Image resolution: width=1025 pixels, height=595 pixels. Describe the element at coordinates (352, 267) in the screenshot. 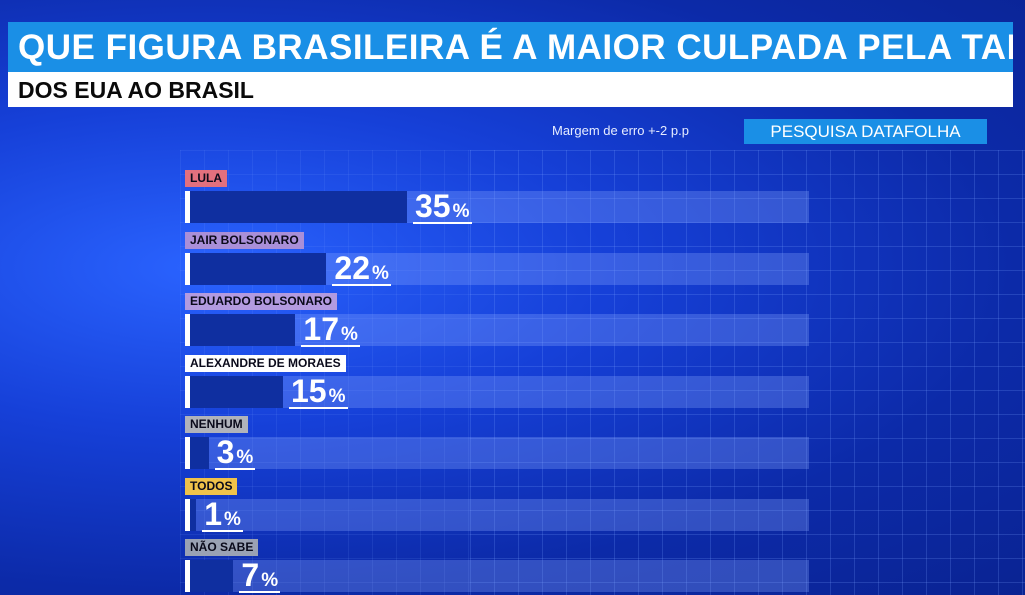

I see `value-number: 22` at that location.